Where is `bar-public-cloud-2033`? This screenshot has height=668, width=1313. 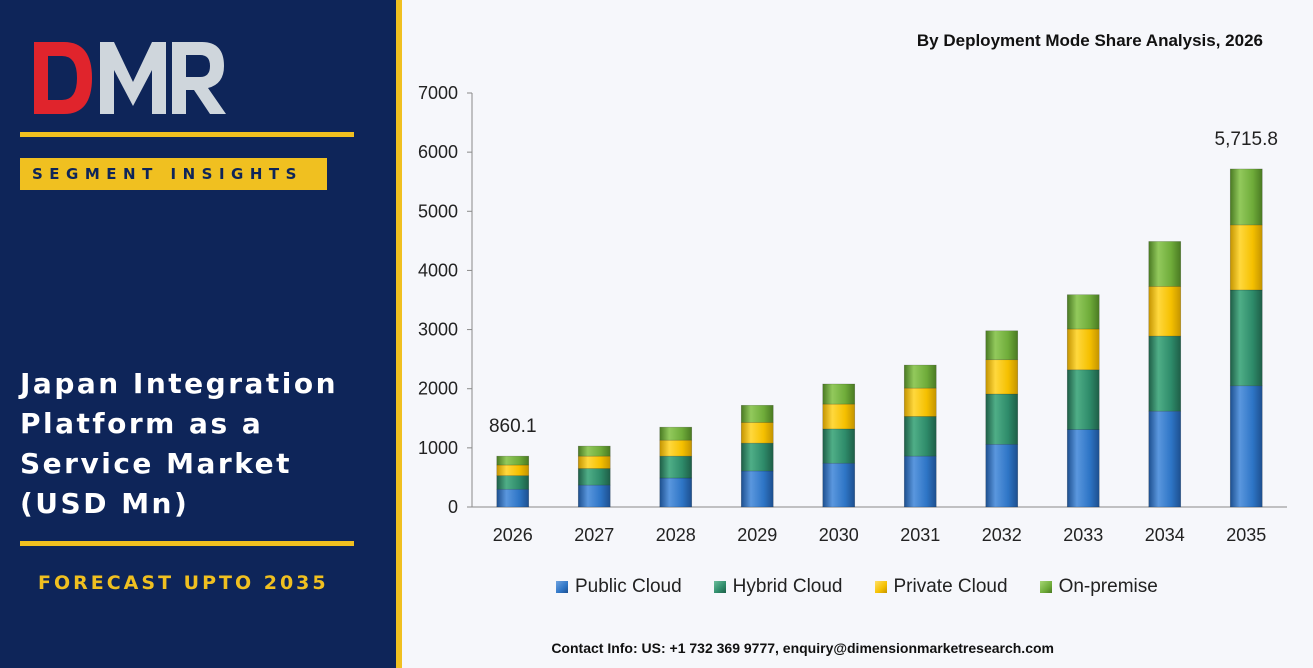 bar-public-cloud-2033 is located at coordinates (1083, 468).